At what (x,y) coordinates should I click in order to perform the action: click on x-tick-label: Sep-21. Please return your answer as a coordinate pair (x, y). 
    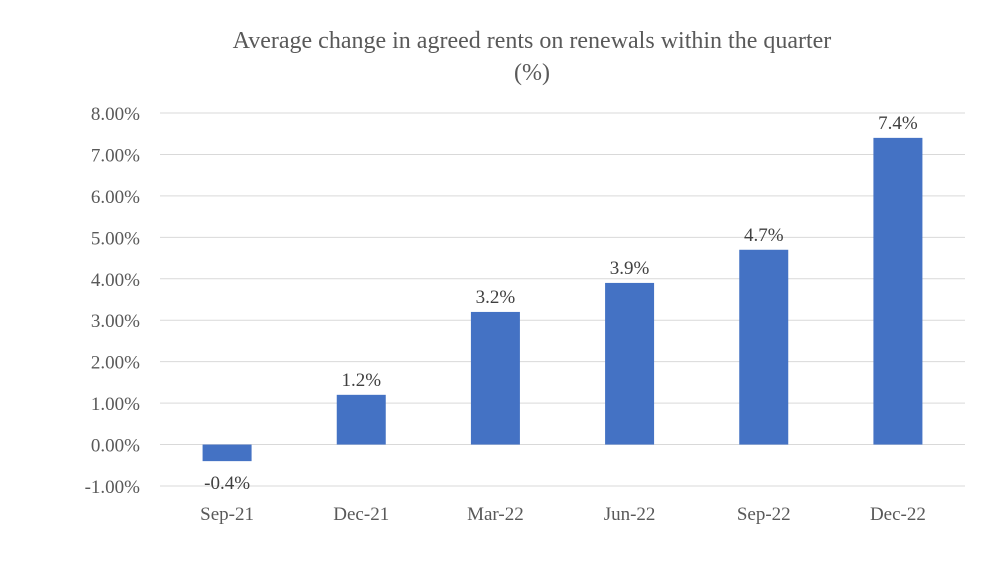
    Looking at the image, I should click on (227, 514).